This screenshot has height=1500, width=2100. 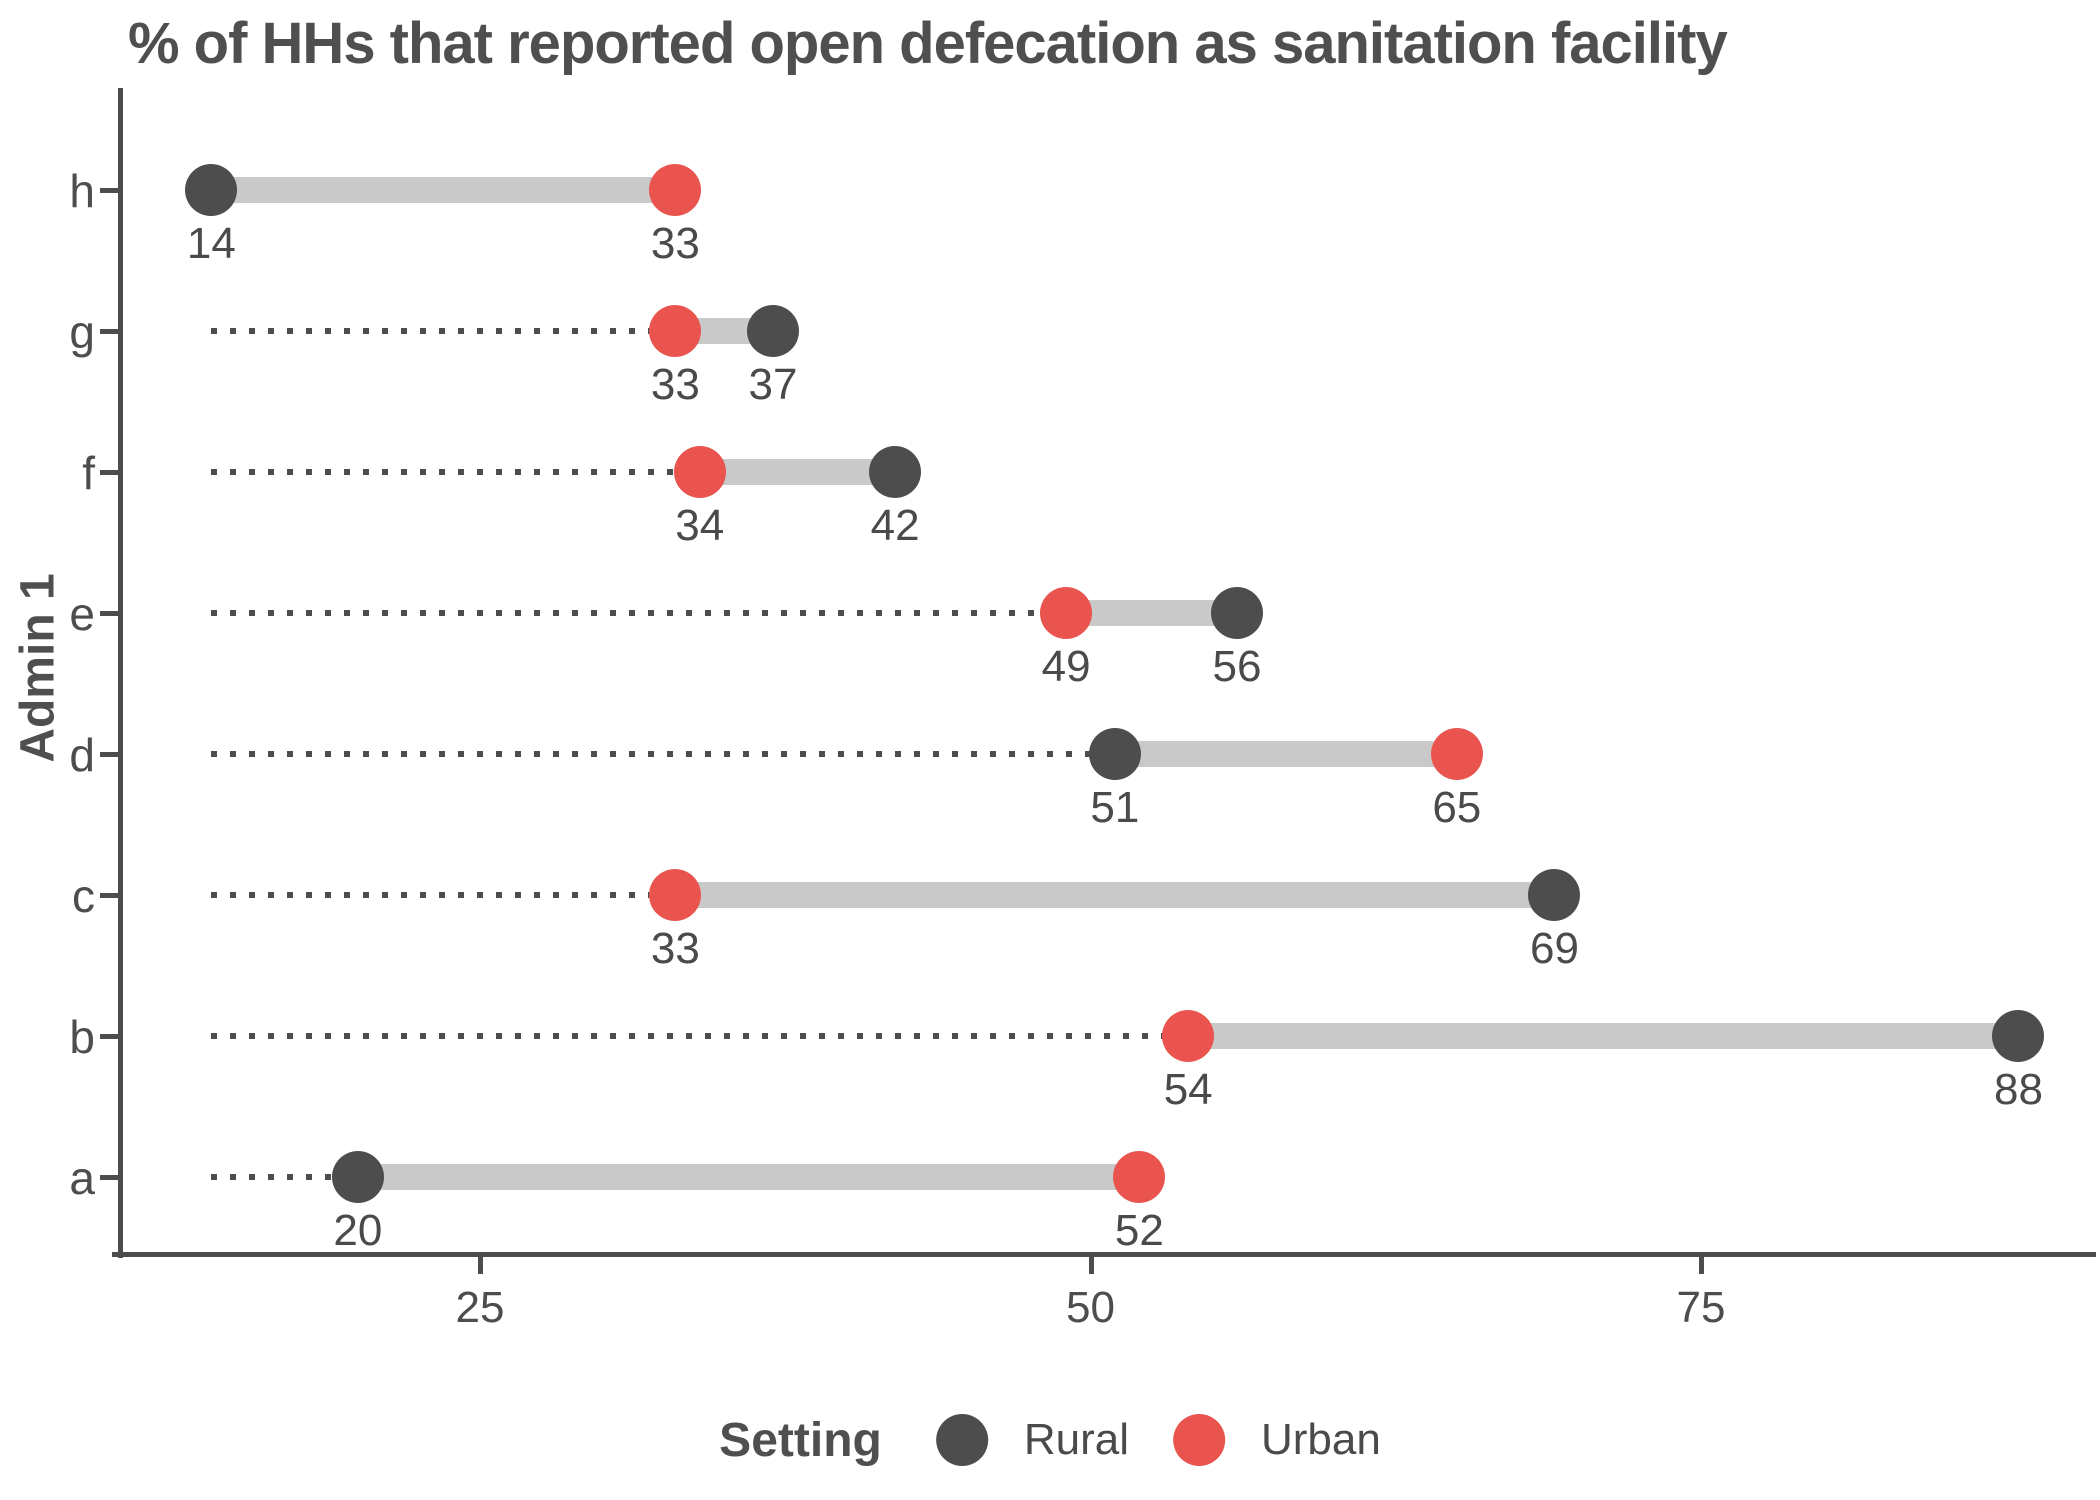 I want to click on urban-value-label: 54, so click(x=1188, y=1089).